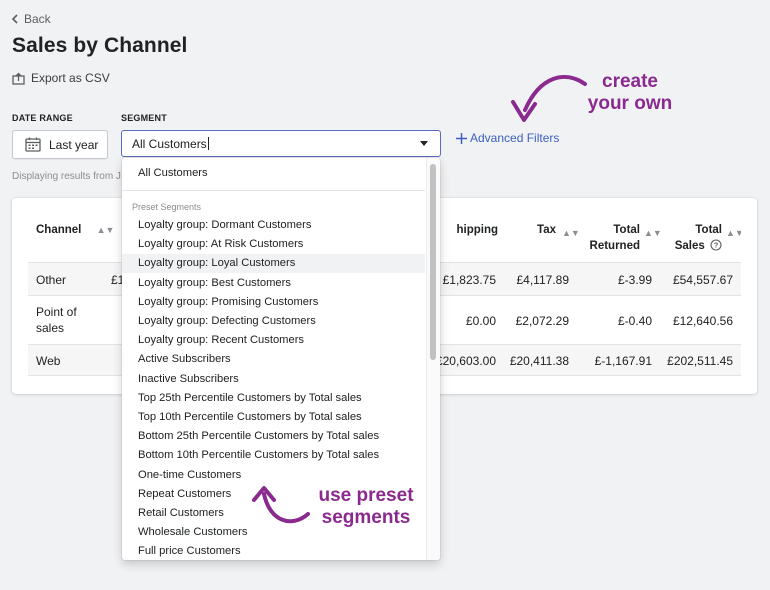  Describe the element at coordinates (634, 280) in the screenshot. I see `cell-returned: £-3.99` at that location.